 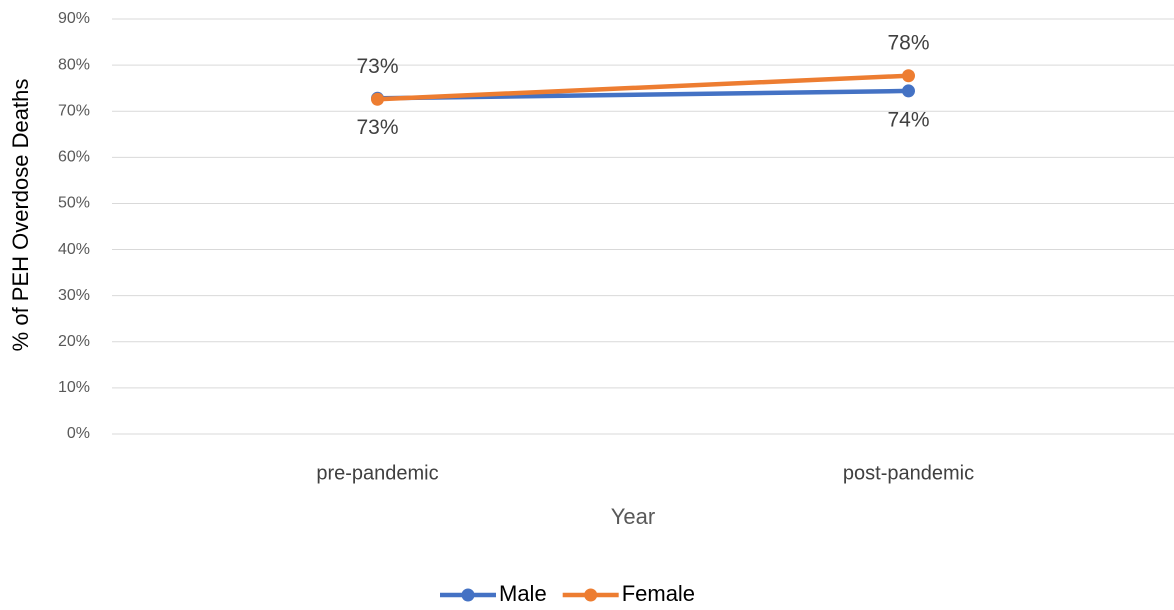 What do you see at coordinates (658, 593) in the screenshot?
I see `legend-label: Female` at bounding box center [658, 593].